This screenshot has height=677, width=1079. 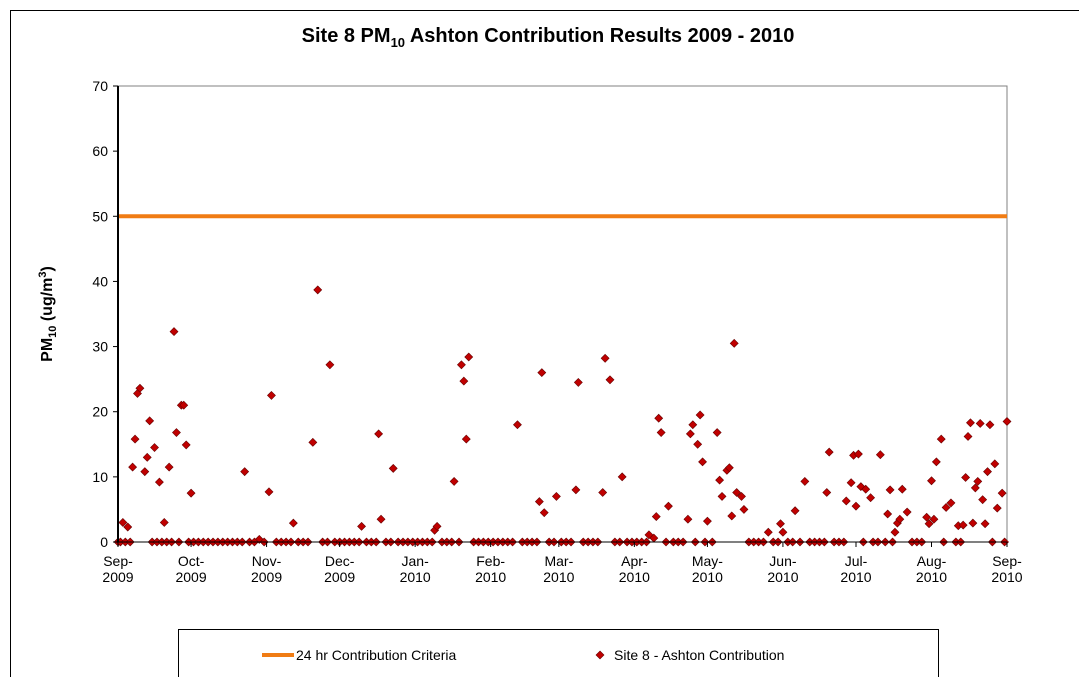 I want to click on title-sub: 10, so click(x=398, y=42).